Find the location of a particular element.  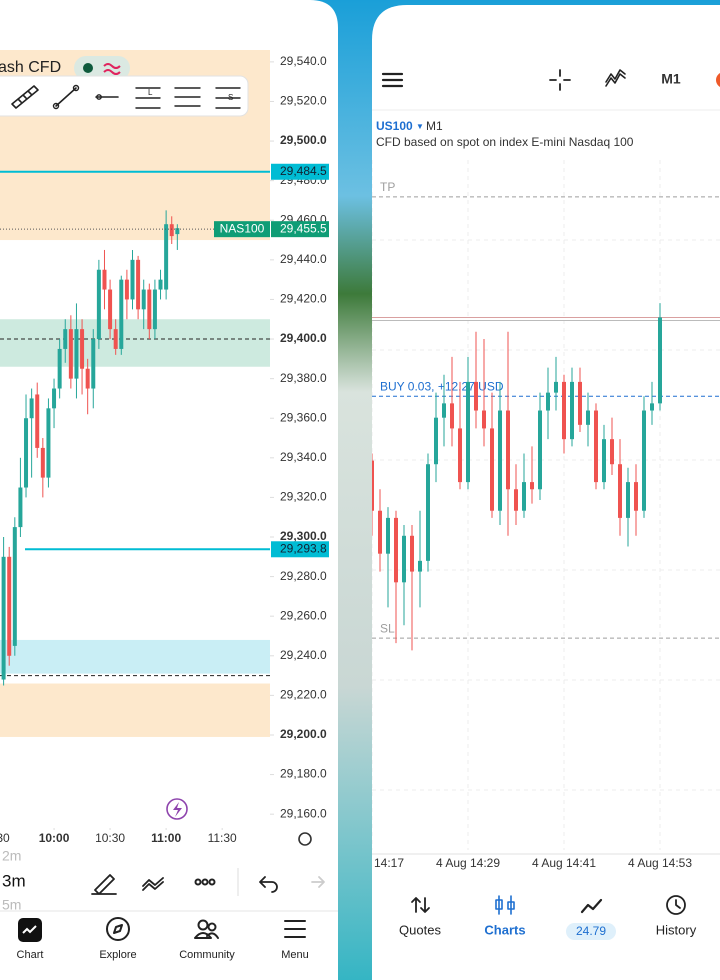

timeframe-option: 3m is located at coordinates (14, 880).